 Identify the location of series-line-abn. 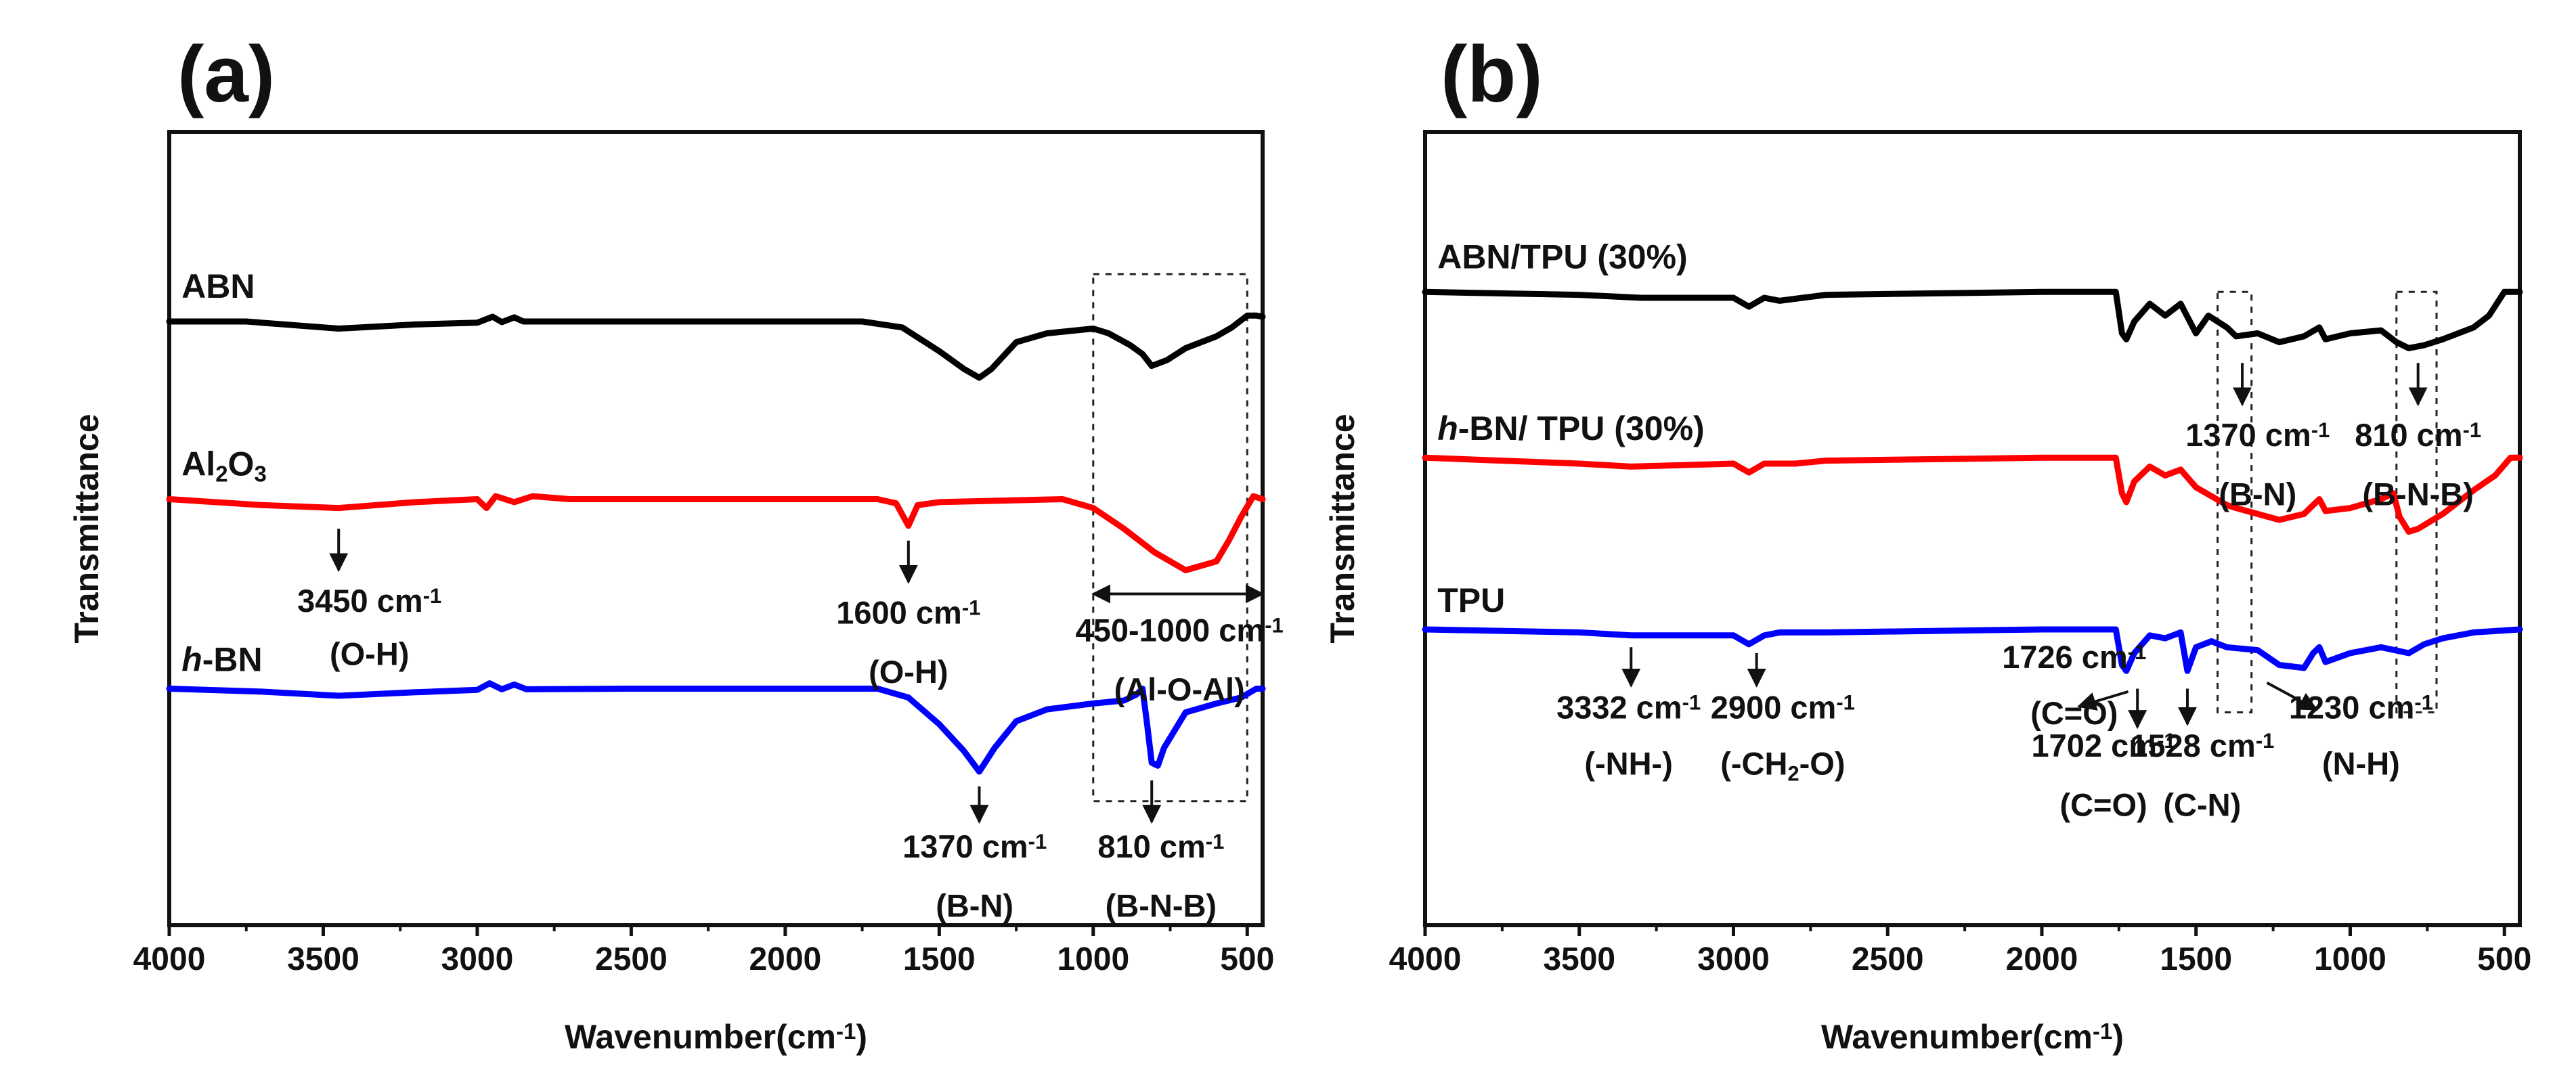
(716, 346).